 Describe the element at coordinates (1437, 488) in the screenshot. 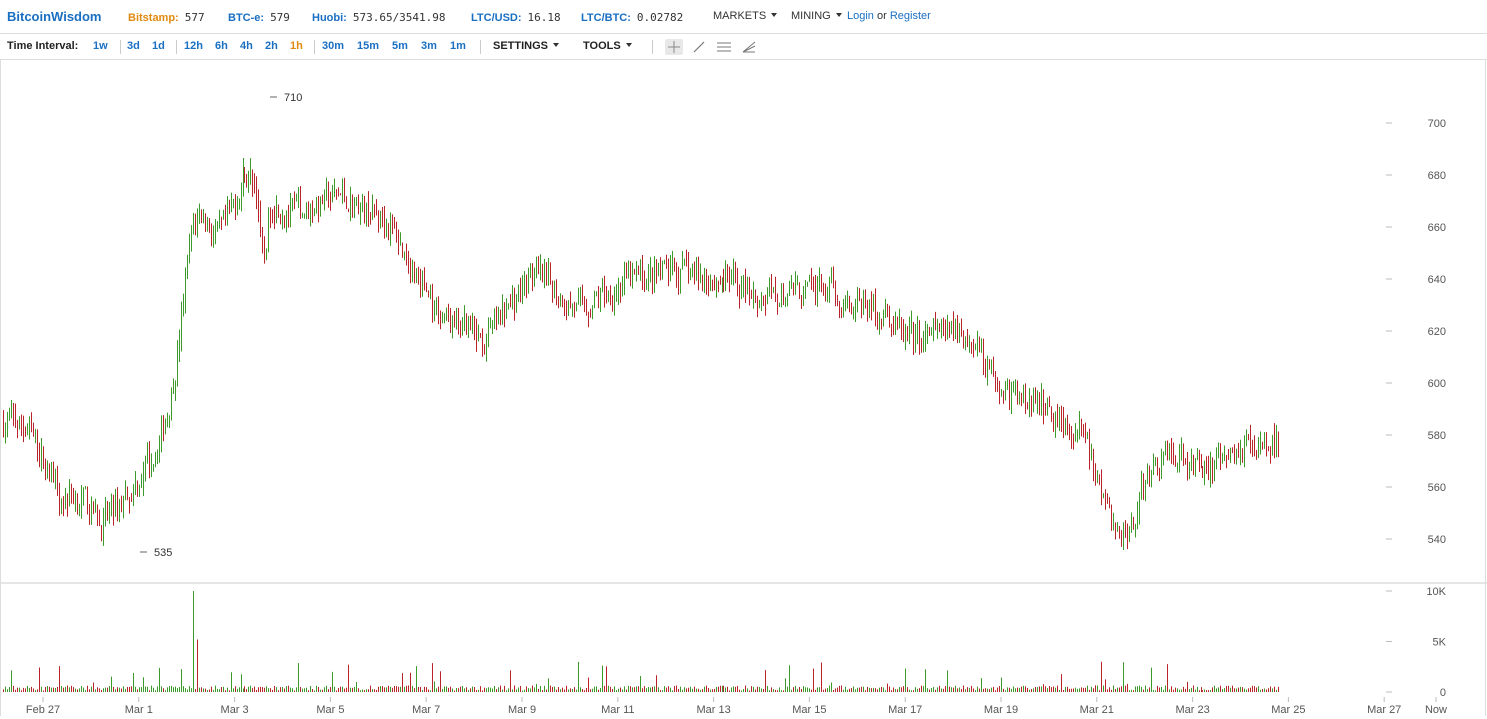

I see `price-tick-label: 560` at that location.